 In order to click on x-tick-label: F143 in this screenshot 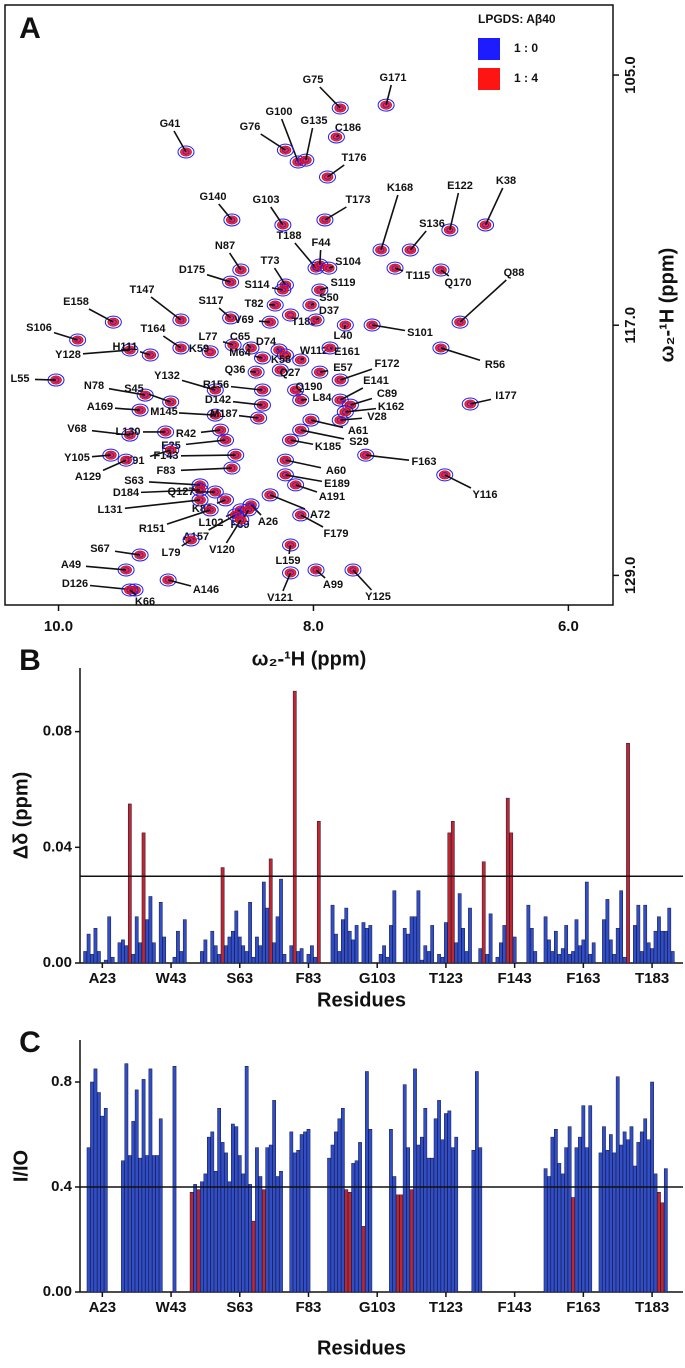, I will do `click(515, 978)`.